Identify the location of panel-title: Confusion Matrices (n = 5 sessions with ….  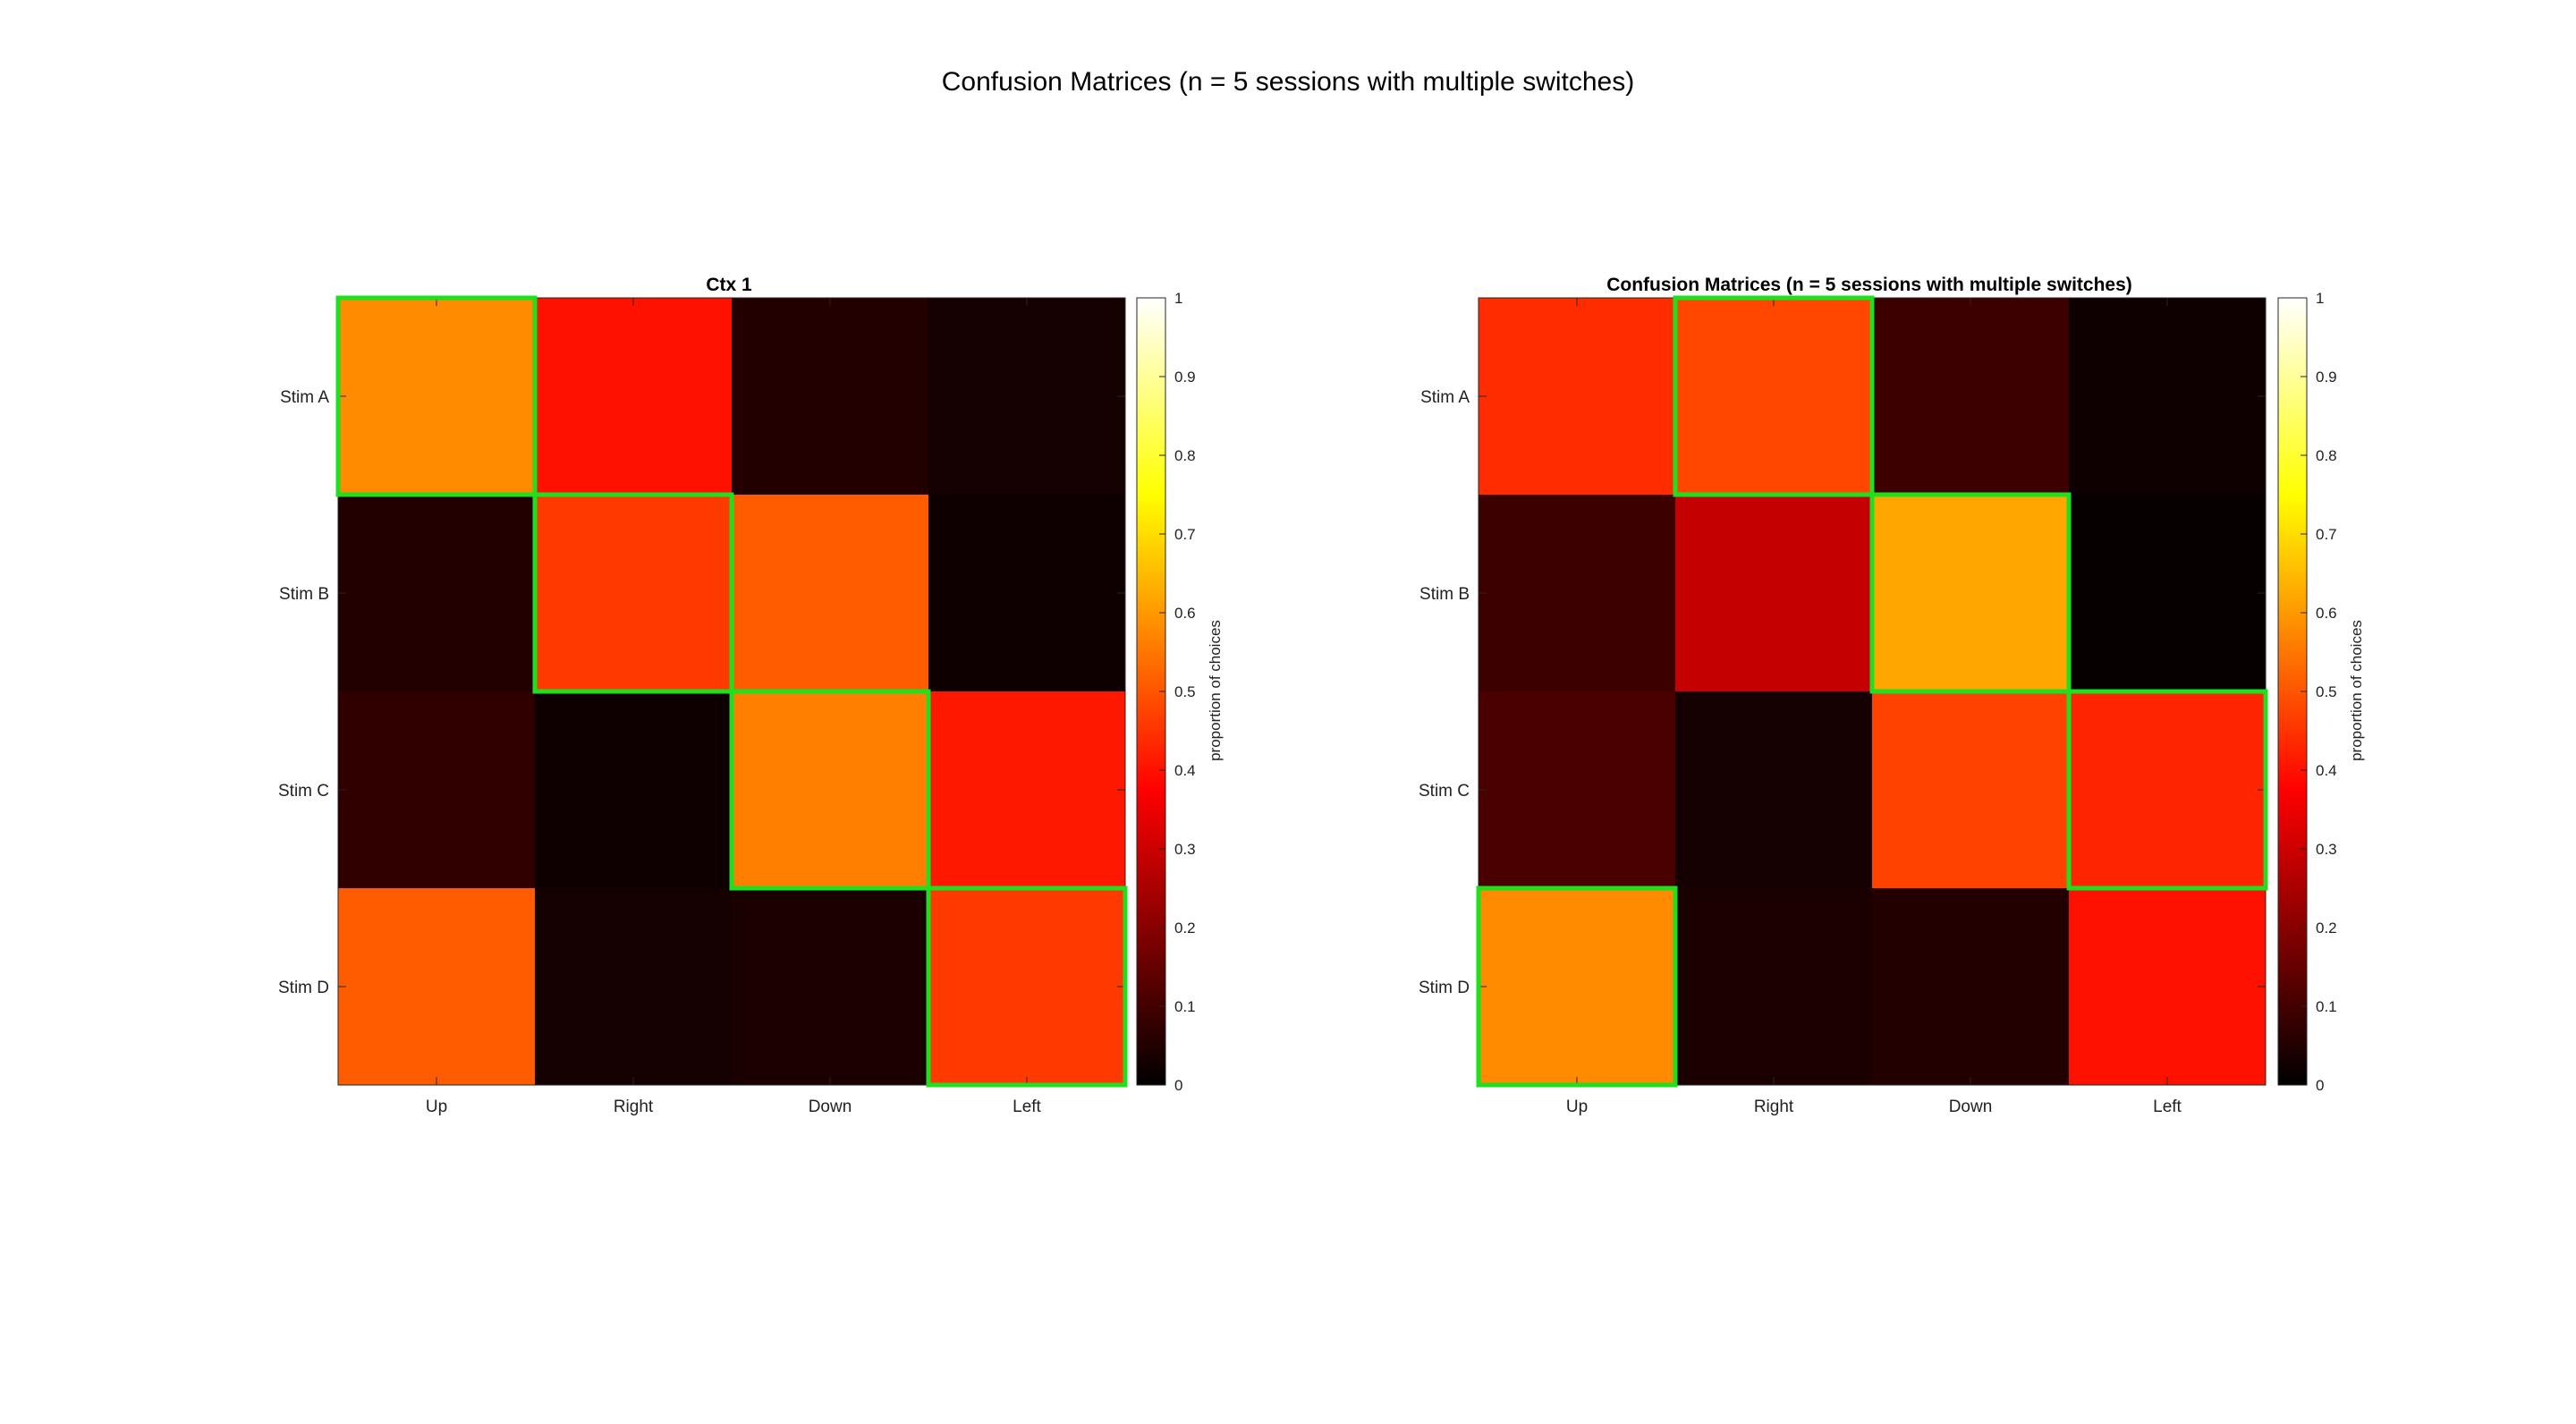
(1869, 285).